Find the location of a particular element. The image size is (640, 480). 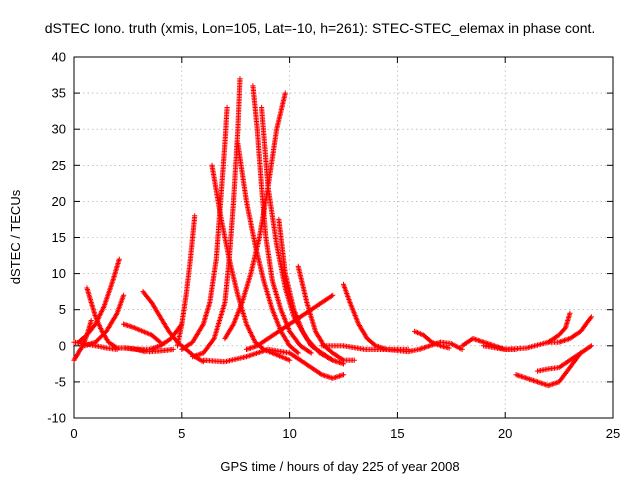

y-tick-label: 0 is located at coordinates (62, 345).